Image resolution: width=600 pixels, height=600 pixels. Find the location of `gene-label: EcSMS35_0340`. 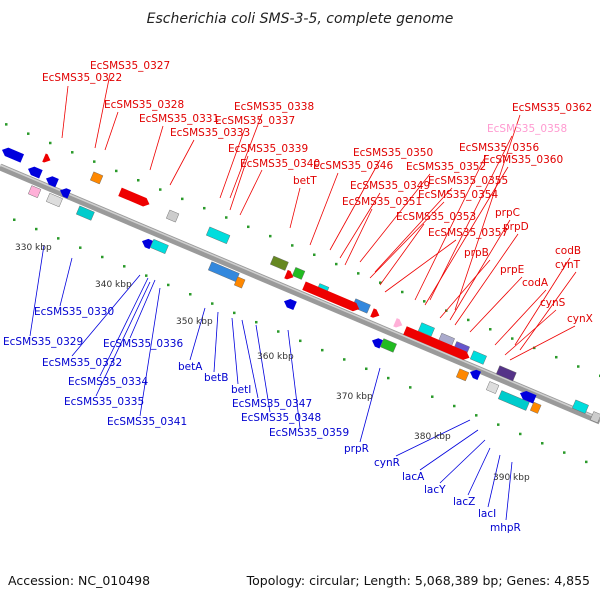

gene-label: EcSMS35_0340 is located at coordinates (280, 164).